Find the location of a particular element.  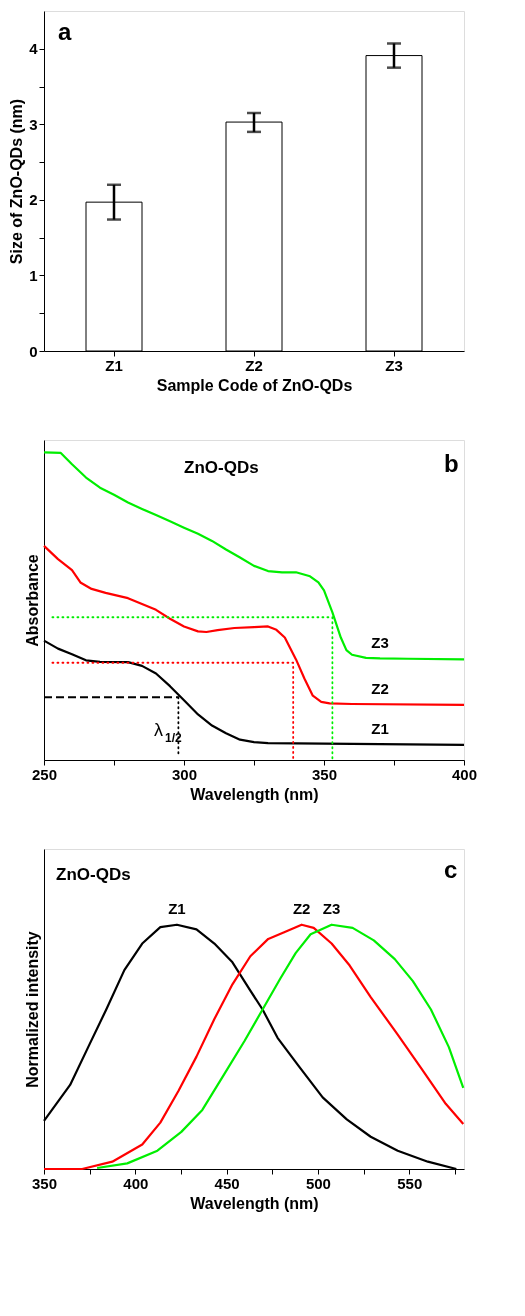

x-tick-label: 300 is located at coordinates (184, 774).